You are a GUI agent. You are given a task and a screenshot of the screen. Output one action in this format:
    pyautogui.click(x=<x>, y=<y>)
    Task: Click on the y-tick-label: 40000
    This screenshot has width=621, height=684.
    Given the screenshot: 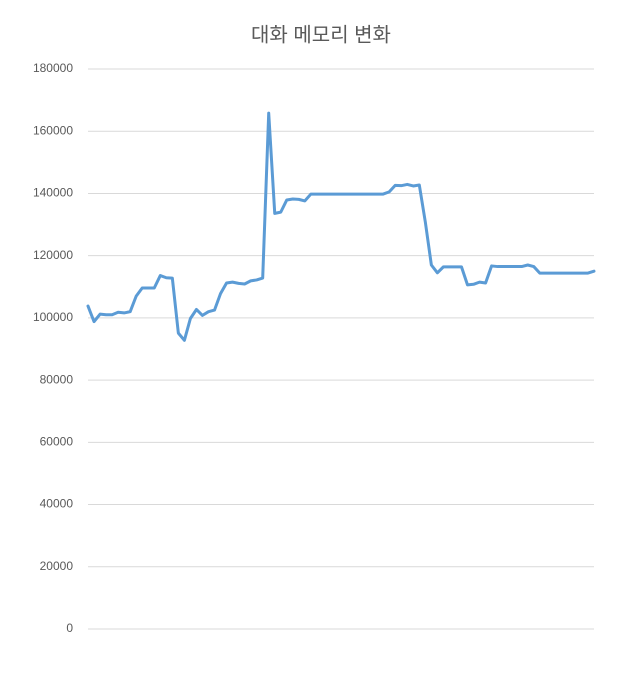 What is the action you would take?
    pyautogui.click(x=57, y=504)
    